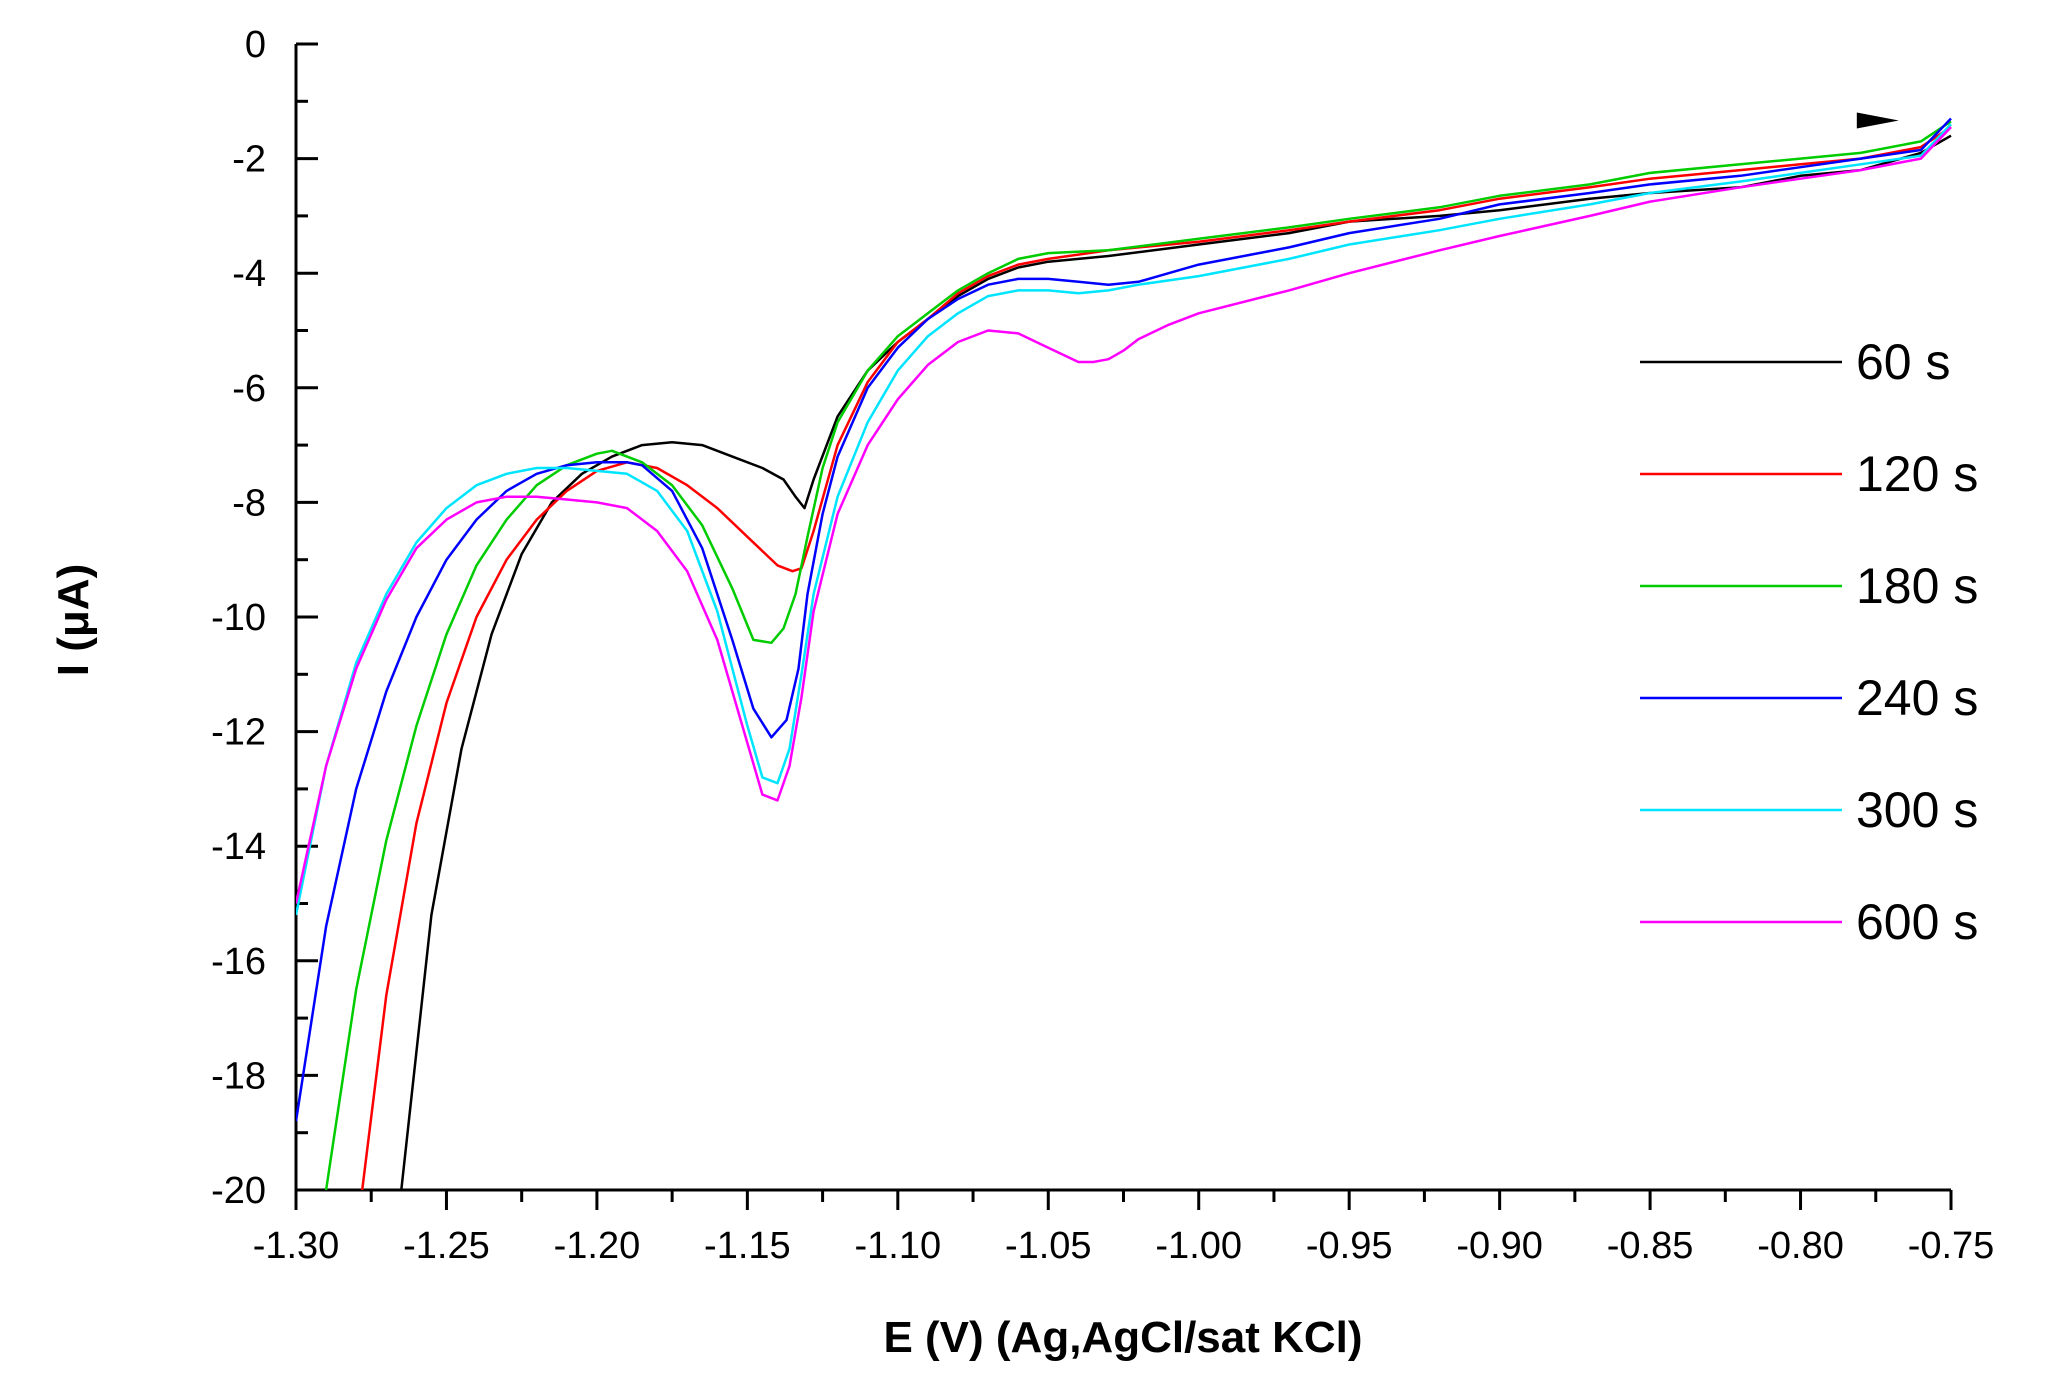 This screenshot has height=1385, width=2056. What do you see at coordinates (255, 45) in the screenshot?
I see `y-tick-label: 0` at bounding box center [255, 45].